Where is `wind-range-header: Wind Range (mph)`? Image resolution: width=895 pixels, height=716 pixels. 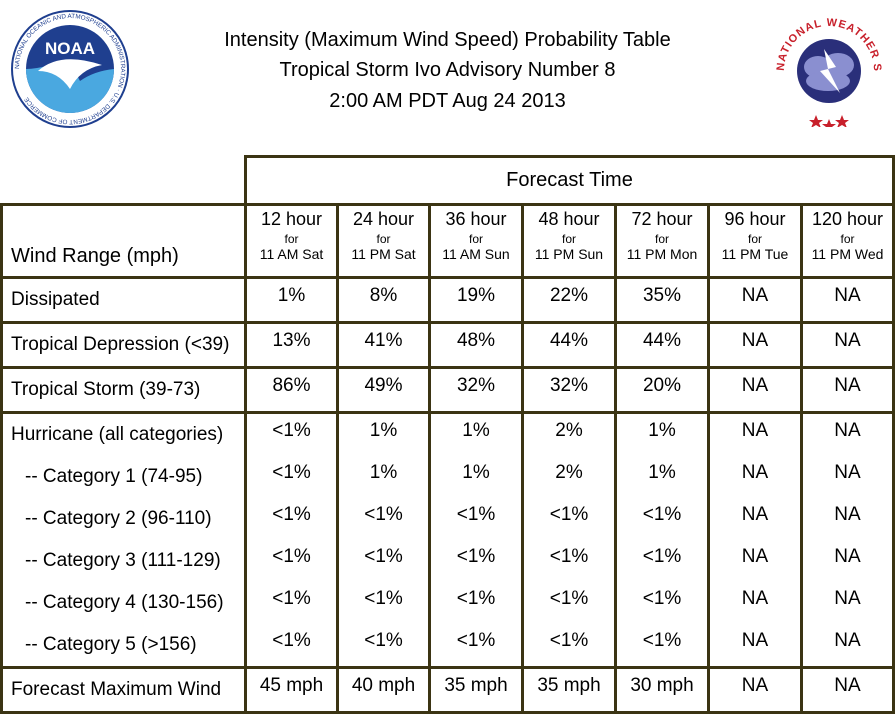
wind-range-header: Wind Range (mph) is located at coordinates (123, 241).